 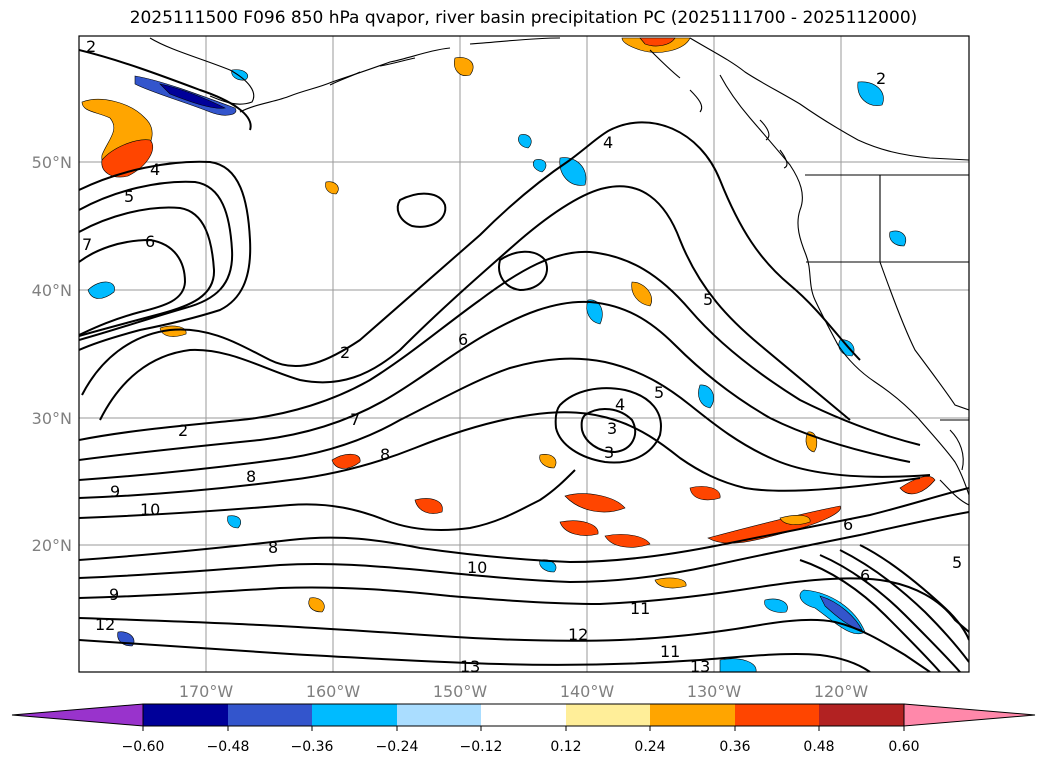 I want to click on lon-label: 120°W, so click(x=841, y=691).